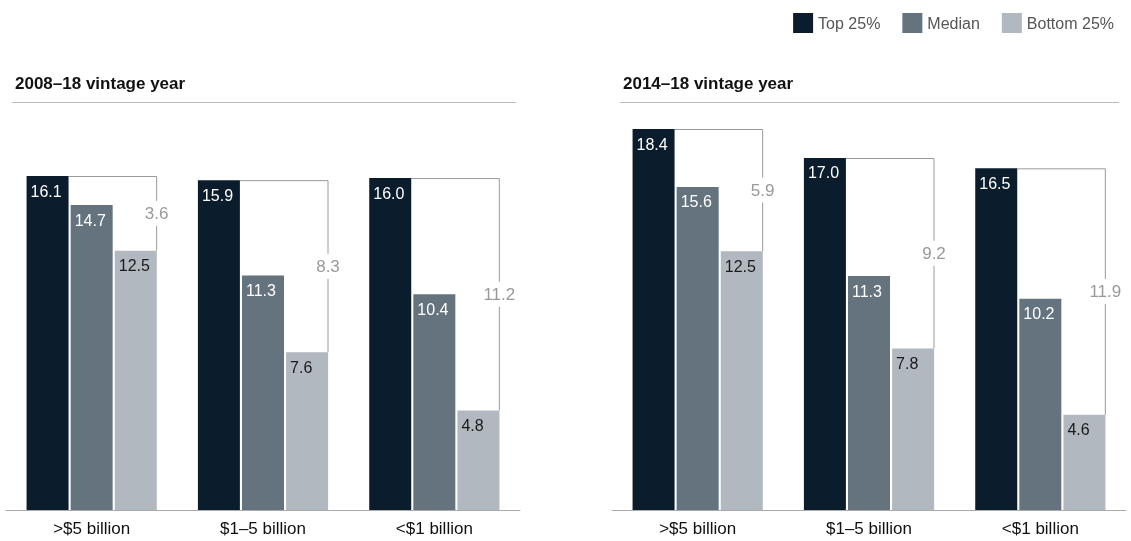  What do you see at coordinates (328, 266) in the screenshot?
I see `annotation: 8.3` at bounding box center [328, 266].